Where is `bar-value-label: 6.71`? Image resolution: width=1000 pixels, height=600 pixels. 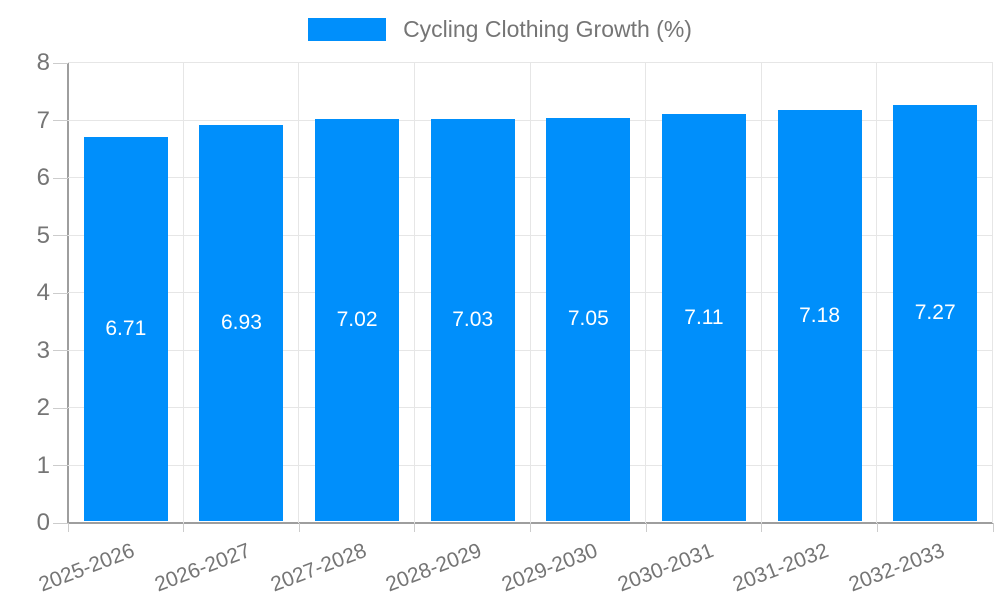
bar-value-label: 6.71 is located at coordinates (126, 329).